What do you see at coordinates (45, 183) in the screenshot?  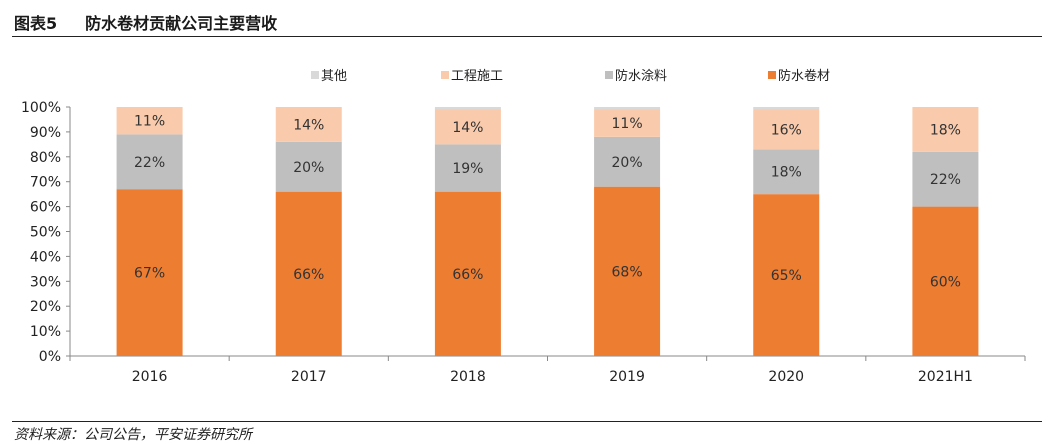 I see `y-tick-label: 70%` at bounding box center [45, 183].